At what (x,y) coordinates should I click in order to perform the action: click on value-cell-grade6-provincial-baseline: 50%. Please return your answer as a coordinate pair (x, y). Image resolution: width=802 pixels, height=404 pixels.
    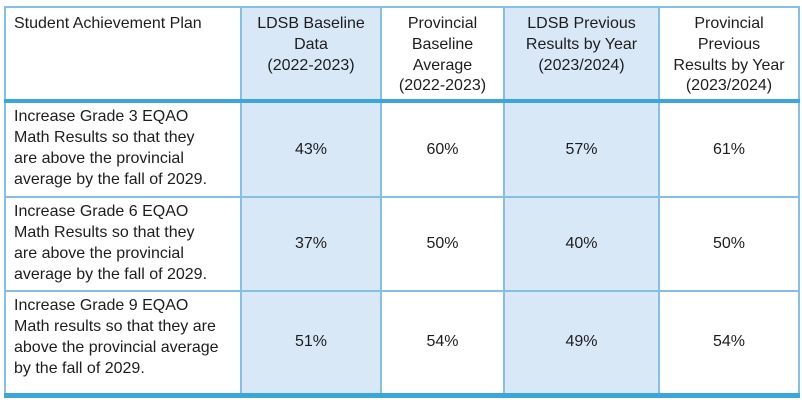
    Looking at the image, I should click on (442, 244).